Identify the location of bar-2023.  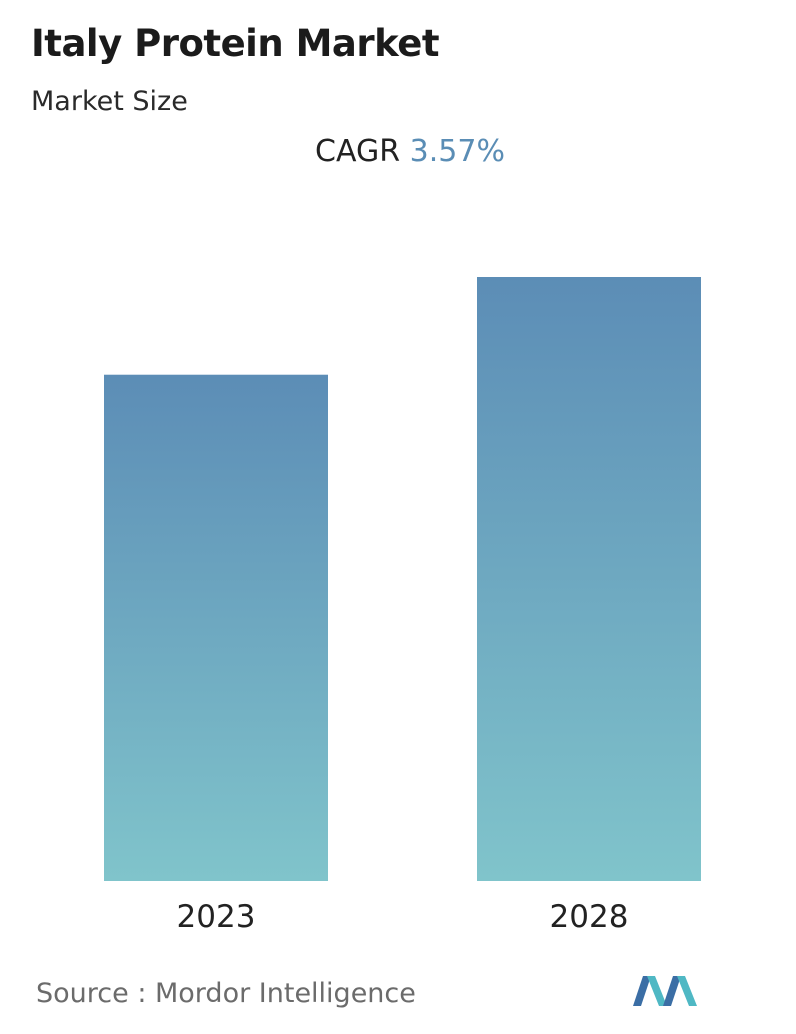
(216, 627).